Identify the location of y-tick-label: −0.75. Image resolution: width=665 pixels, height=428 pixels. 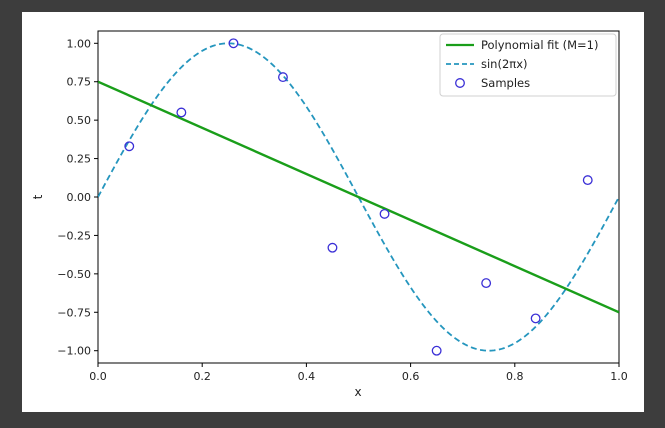
(74, 312).